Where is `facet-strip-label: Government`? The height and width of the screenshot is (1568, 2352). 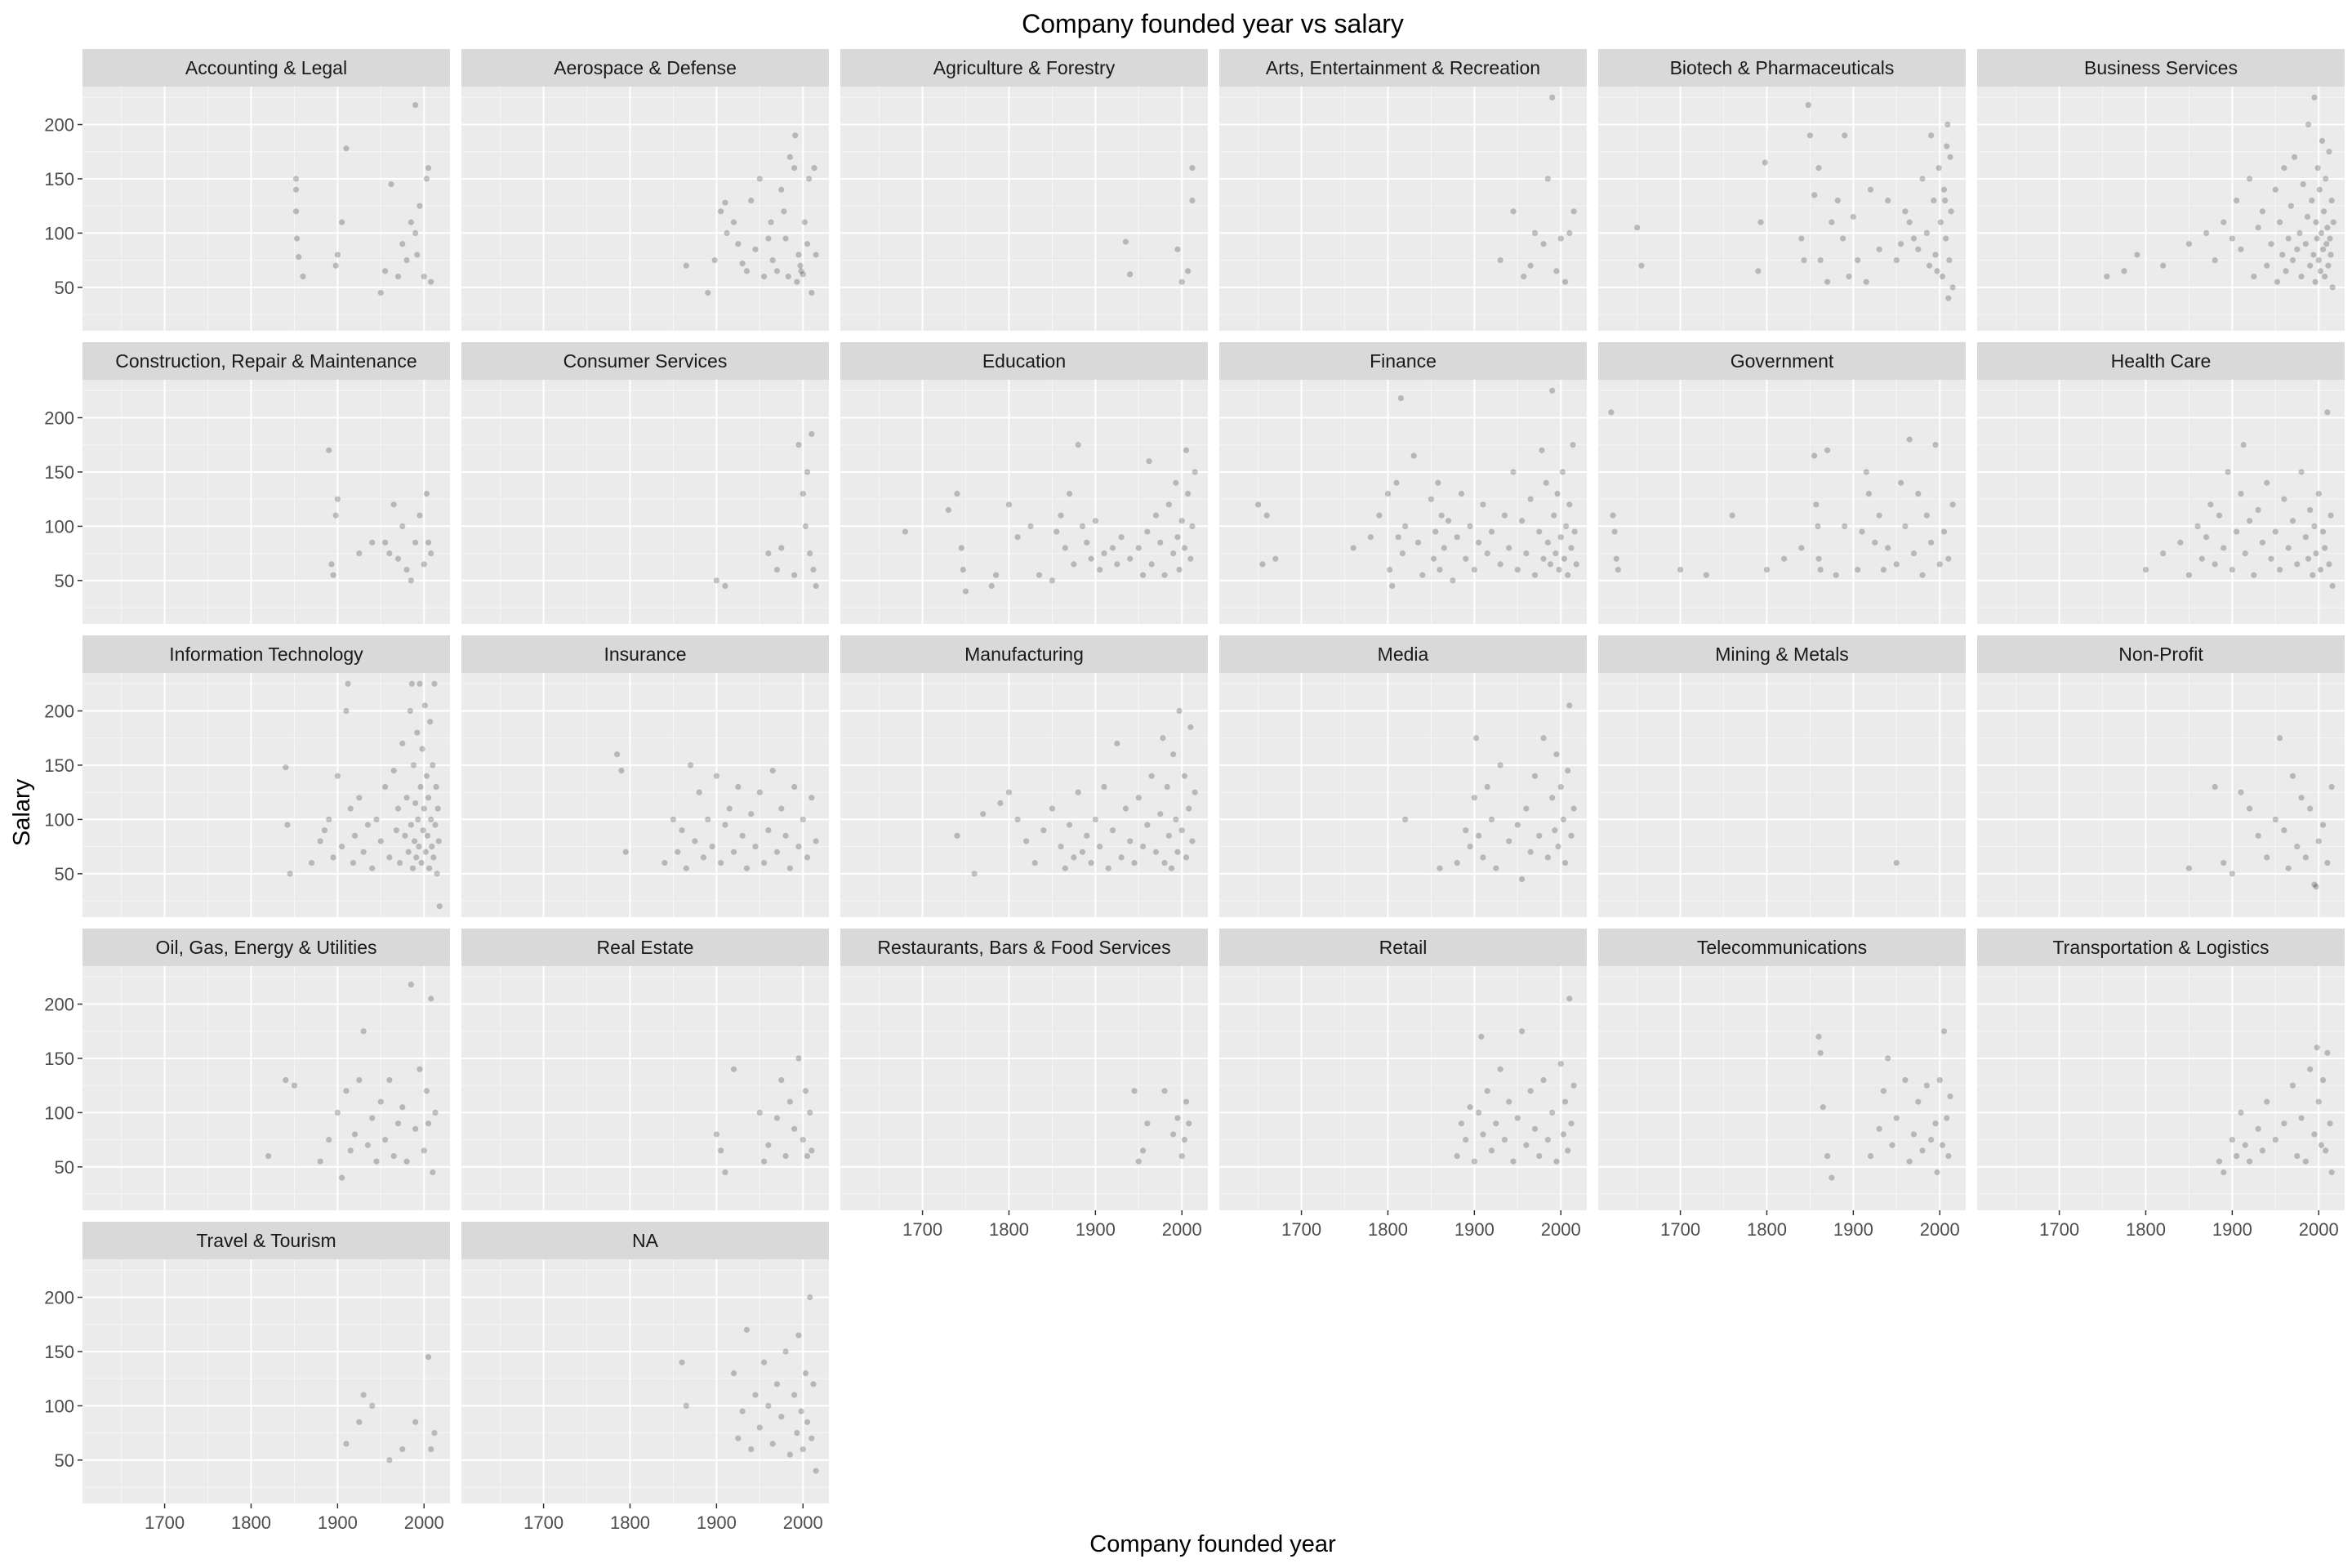
facet-strip-label: Government is located at coordinates (1782, 361).